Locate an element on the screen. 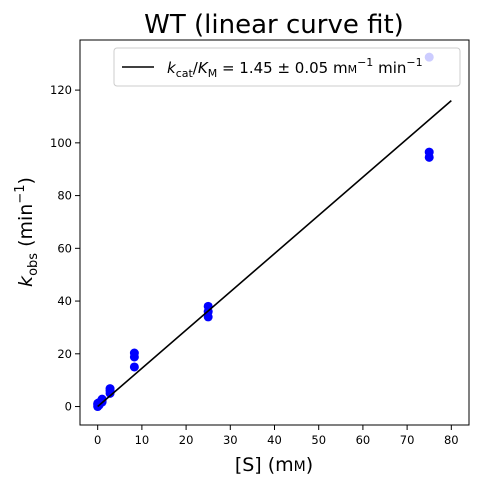 Image resolution: width=477 pixels, height=484 pixels. y-tick-label: 120 is located at coordinates (61, 90).